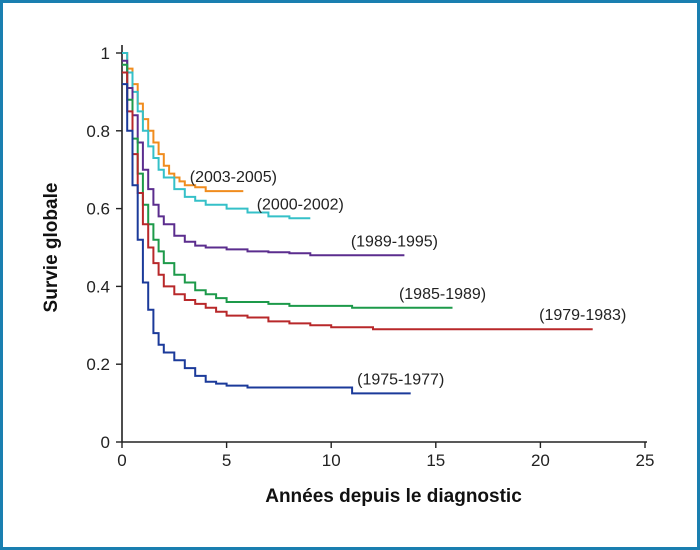 This screenshot has height=550, width=700. I want to click on series-label-3: (1985-1989), so click(442, 294).